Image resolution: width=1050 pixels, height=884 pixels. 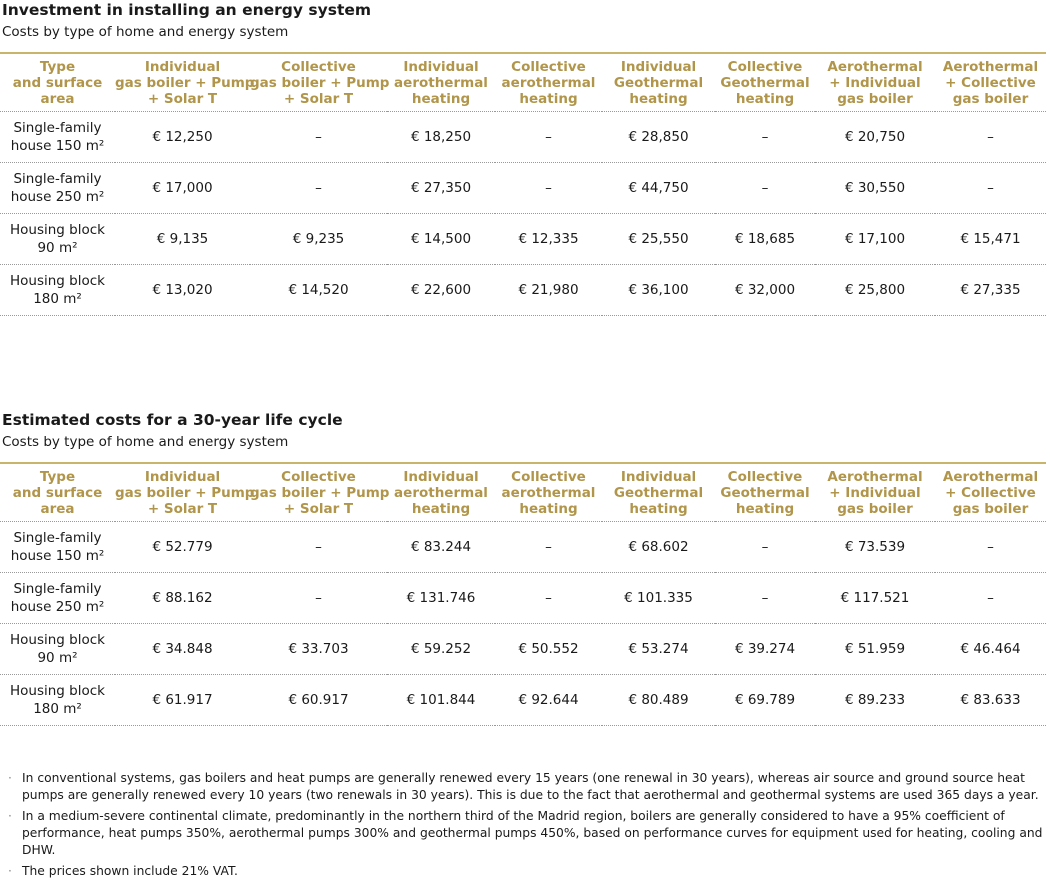 I want to click on cell: € 20,750, so click(x=875, y=137).